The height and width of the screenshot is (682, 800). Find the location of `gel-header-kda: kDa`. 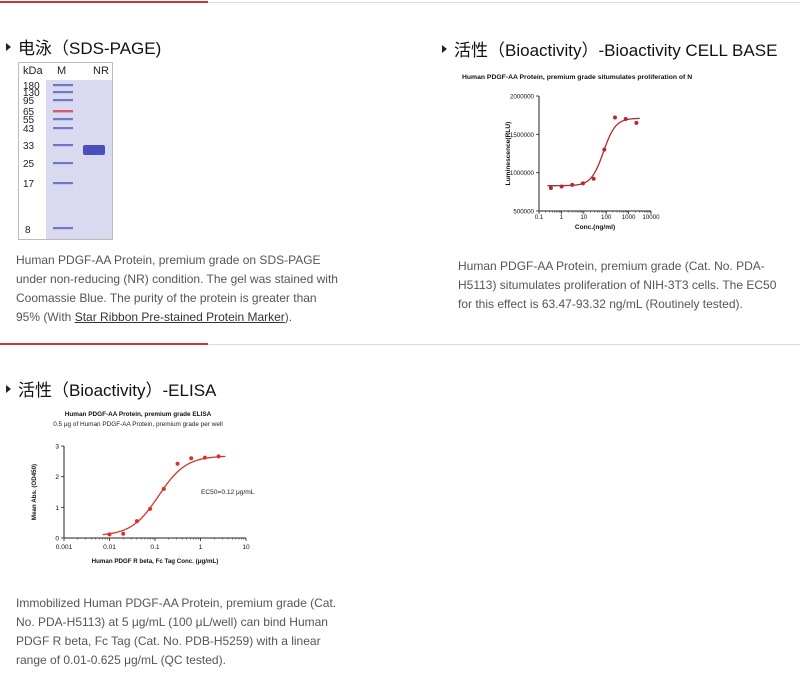

gel-header-kda: kDa is located at coordinates (33, 71).